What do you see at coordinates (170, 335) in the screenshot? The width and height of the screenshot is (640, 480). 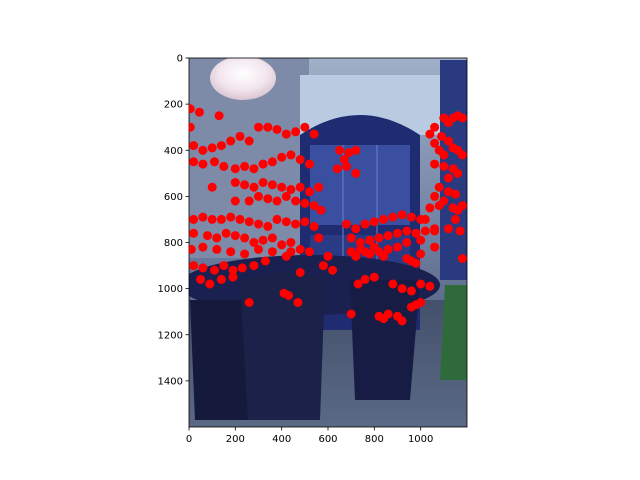 I see `y-tick-label: 1200` at bounding box center [170, 335].